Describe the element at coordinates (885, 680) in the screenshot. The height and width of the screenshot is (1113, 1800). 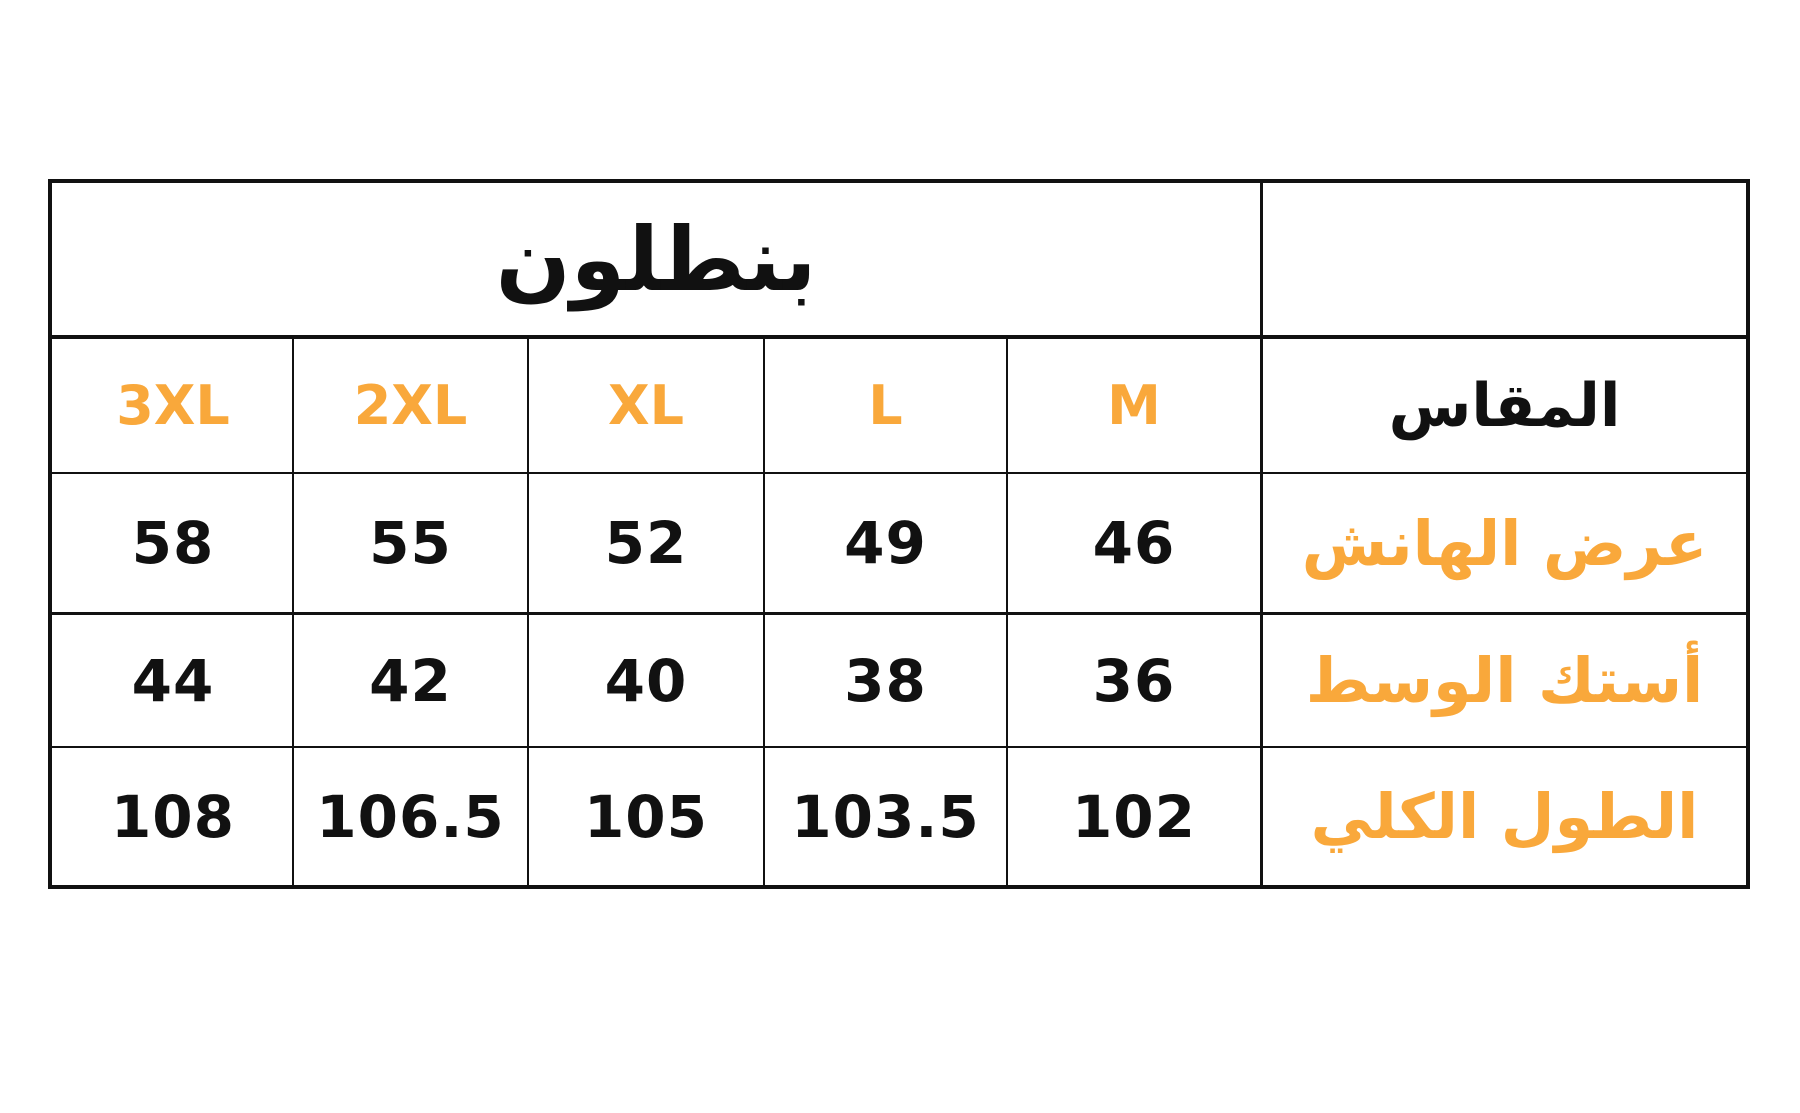
I see `measurement-cell: 38` at that location.